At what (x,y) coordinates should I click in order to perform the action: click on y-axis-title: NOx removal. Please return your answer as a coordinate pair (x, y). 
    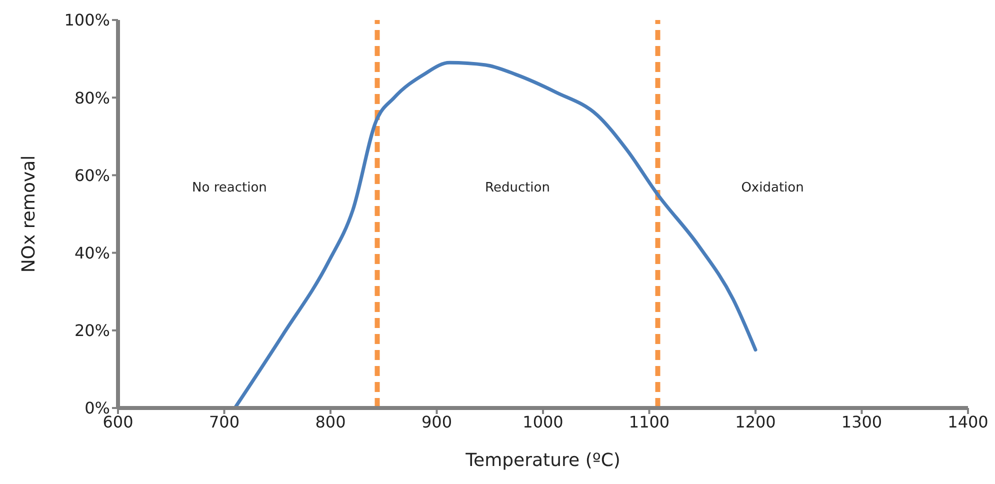
    Looking at the image, I should click on (29, 214).